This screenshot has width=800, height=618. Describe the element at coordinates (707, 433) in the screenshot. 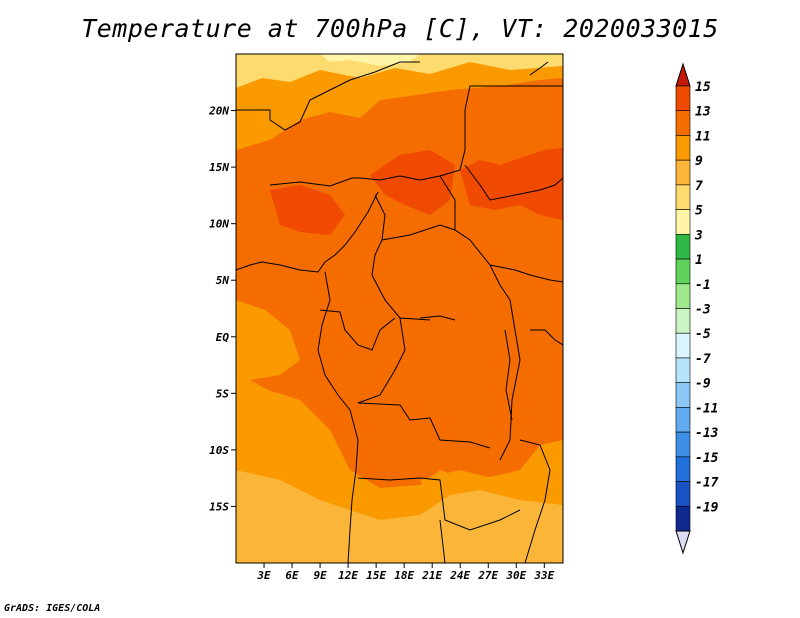

I see `colorbar-label: -13` at that location.